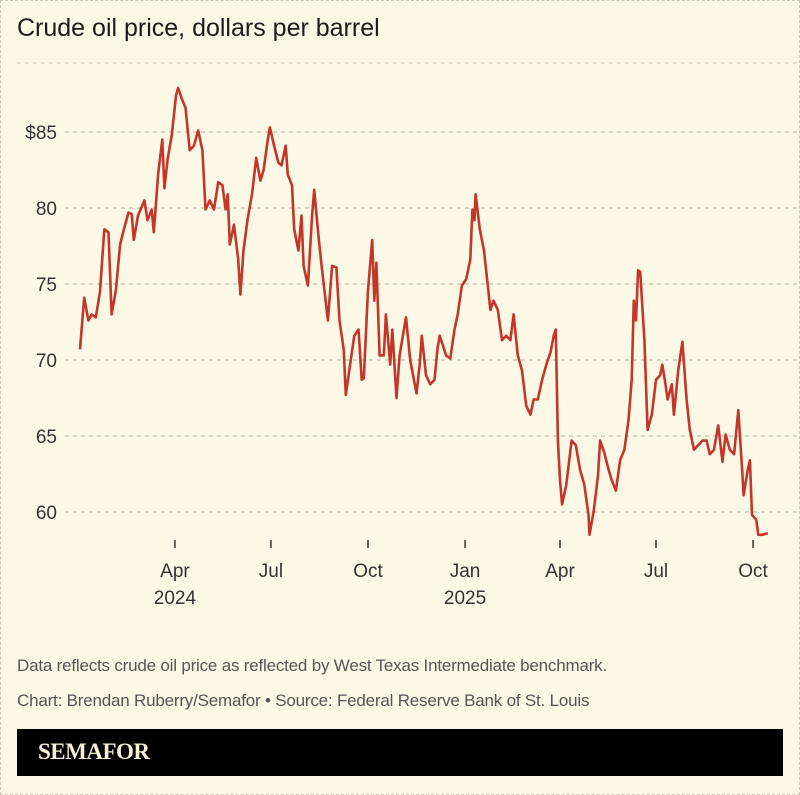 This screenshot has width=800, height=795. What do you see at coordinates (46, 513) in the screenshot?
I see `y-tick-label: 60` at bounding box center [46, 513].